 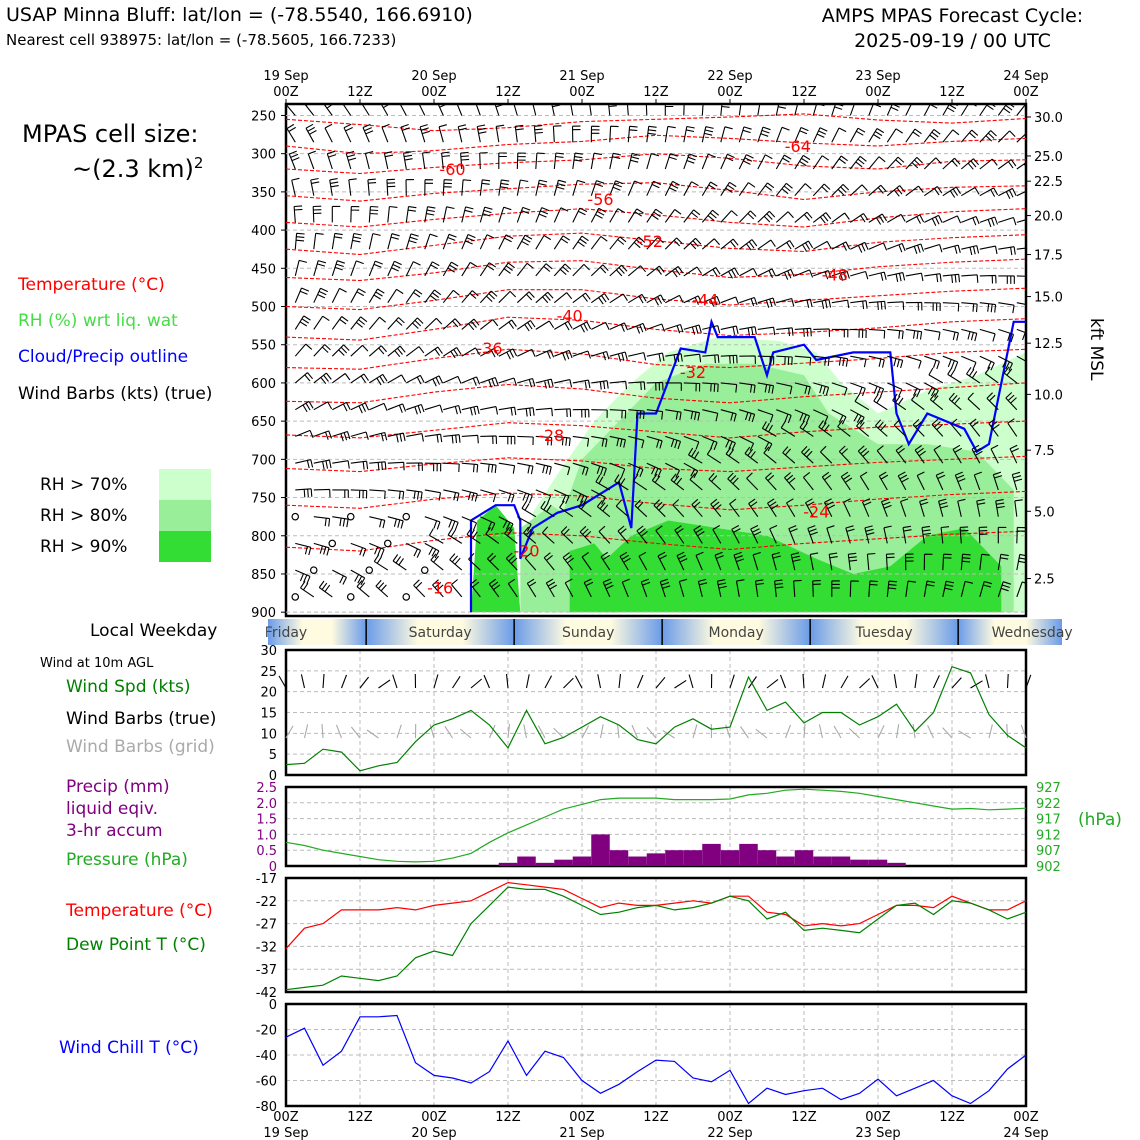 I want to click on bottom-day-label: 20 Sep, so click(x=433, y=1133).